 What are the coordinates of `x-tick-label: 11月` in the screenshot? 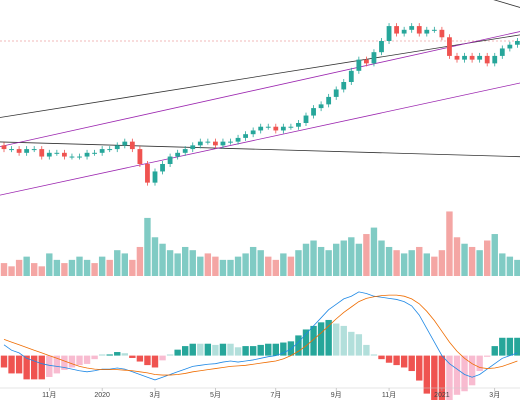 It's located at (389, 395).